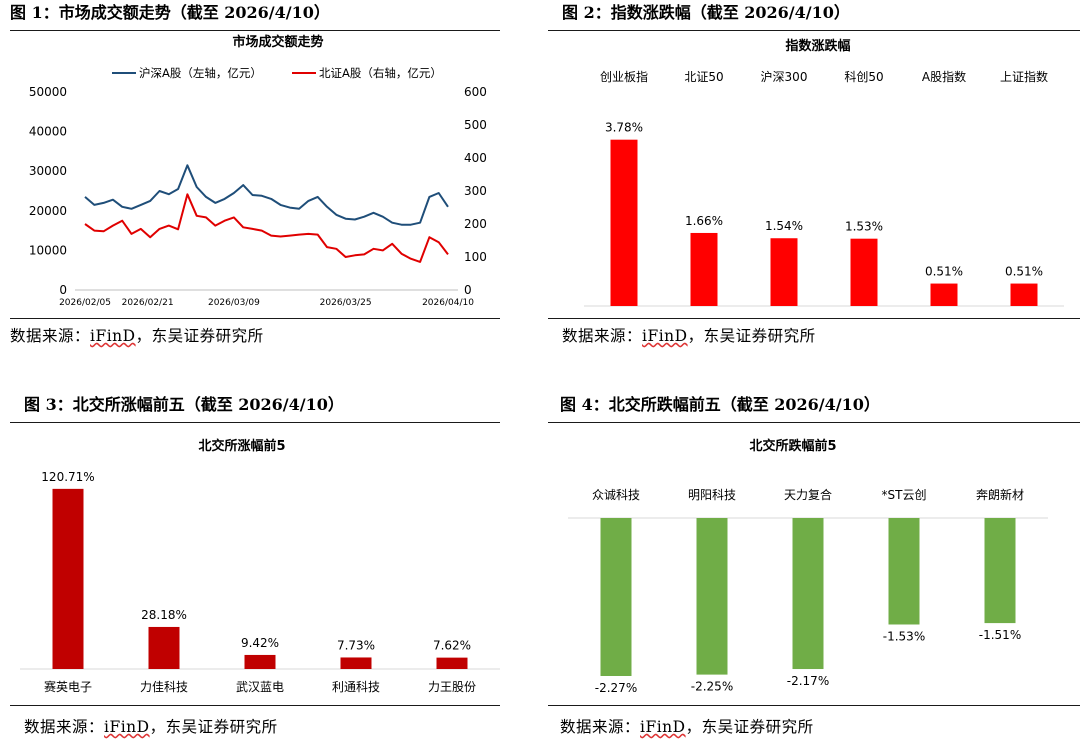 This screenshot has width=1080, height=755. I want to click on y-left-tick-label: 10000, so click(48, 250).